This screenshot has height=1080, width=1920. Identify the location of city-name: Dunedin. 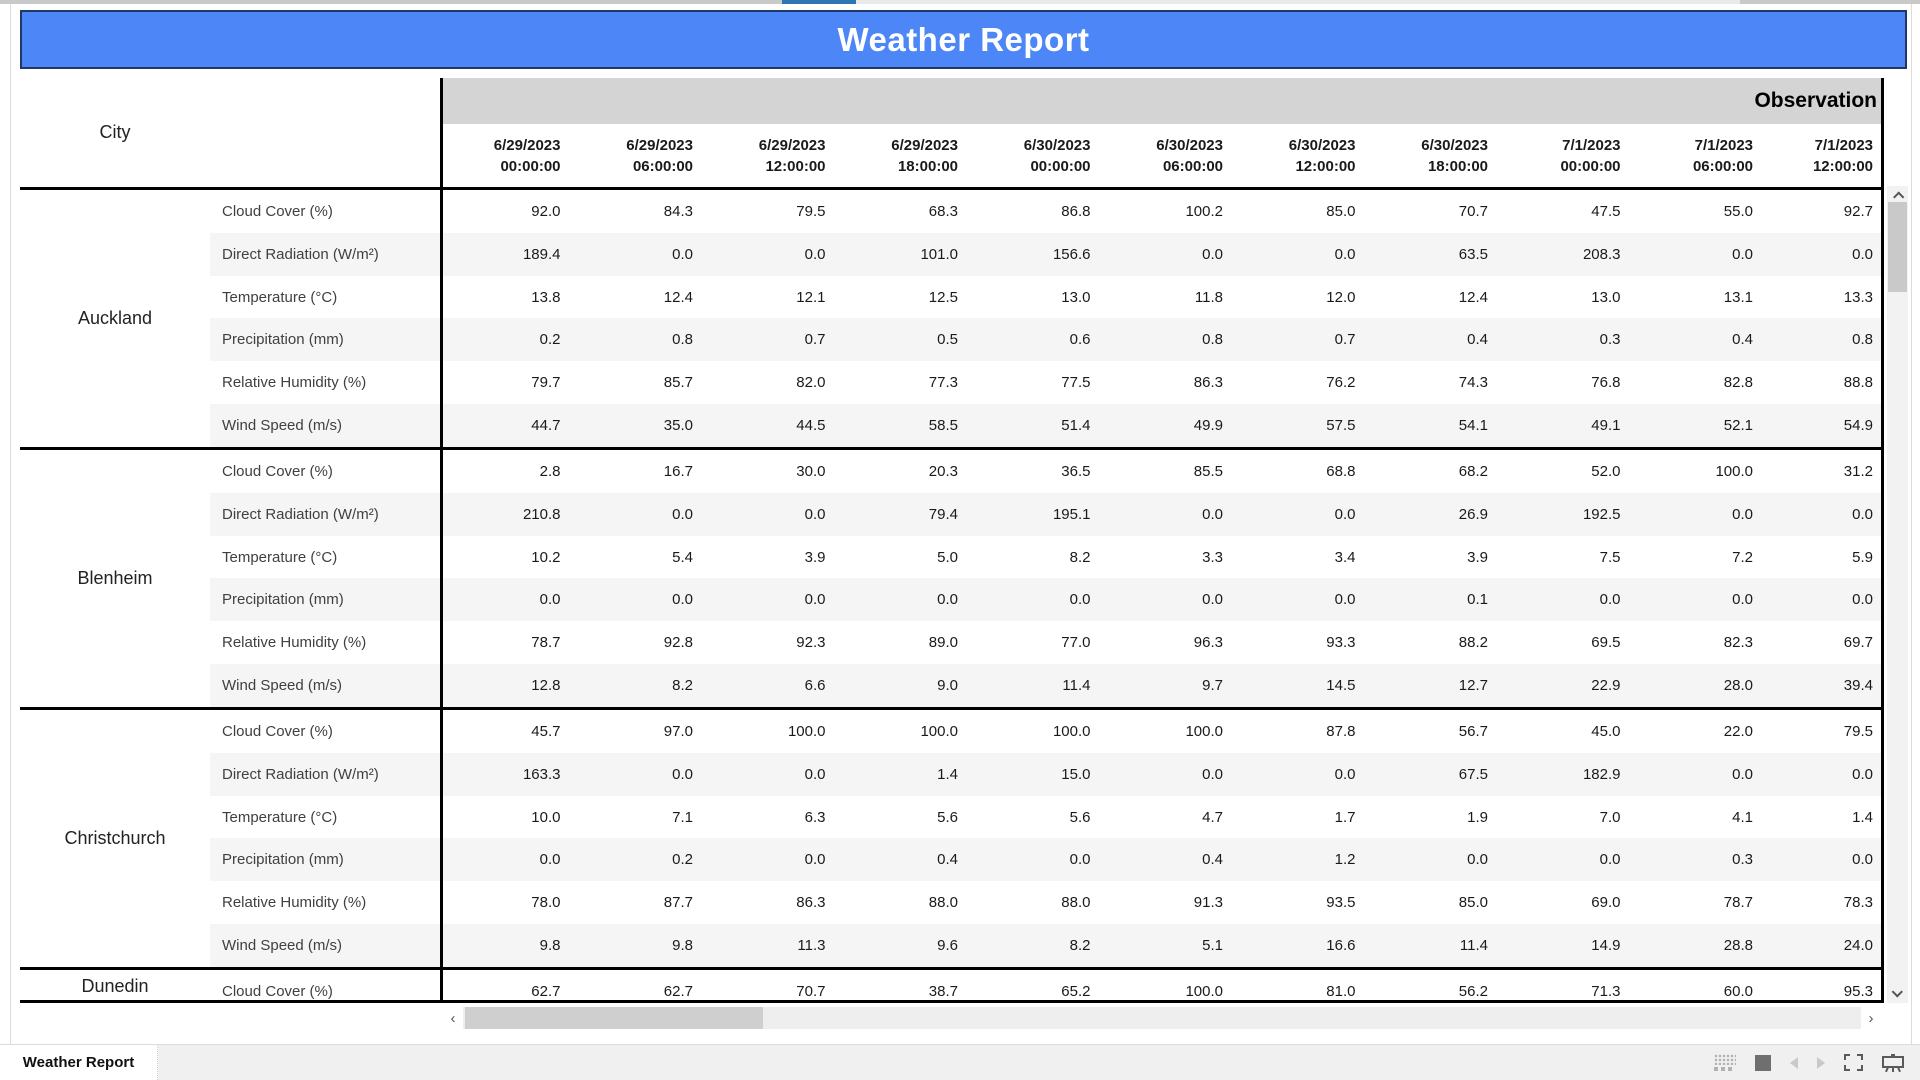
(115, 986).